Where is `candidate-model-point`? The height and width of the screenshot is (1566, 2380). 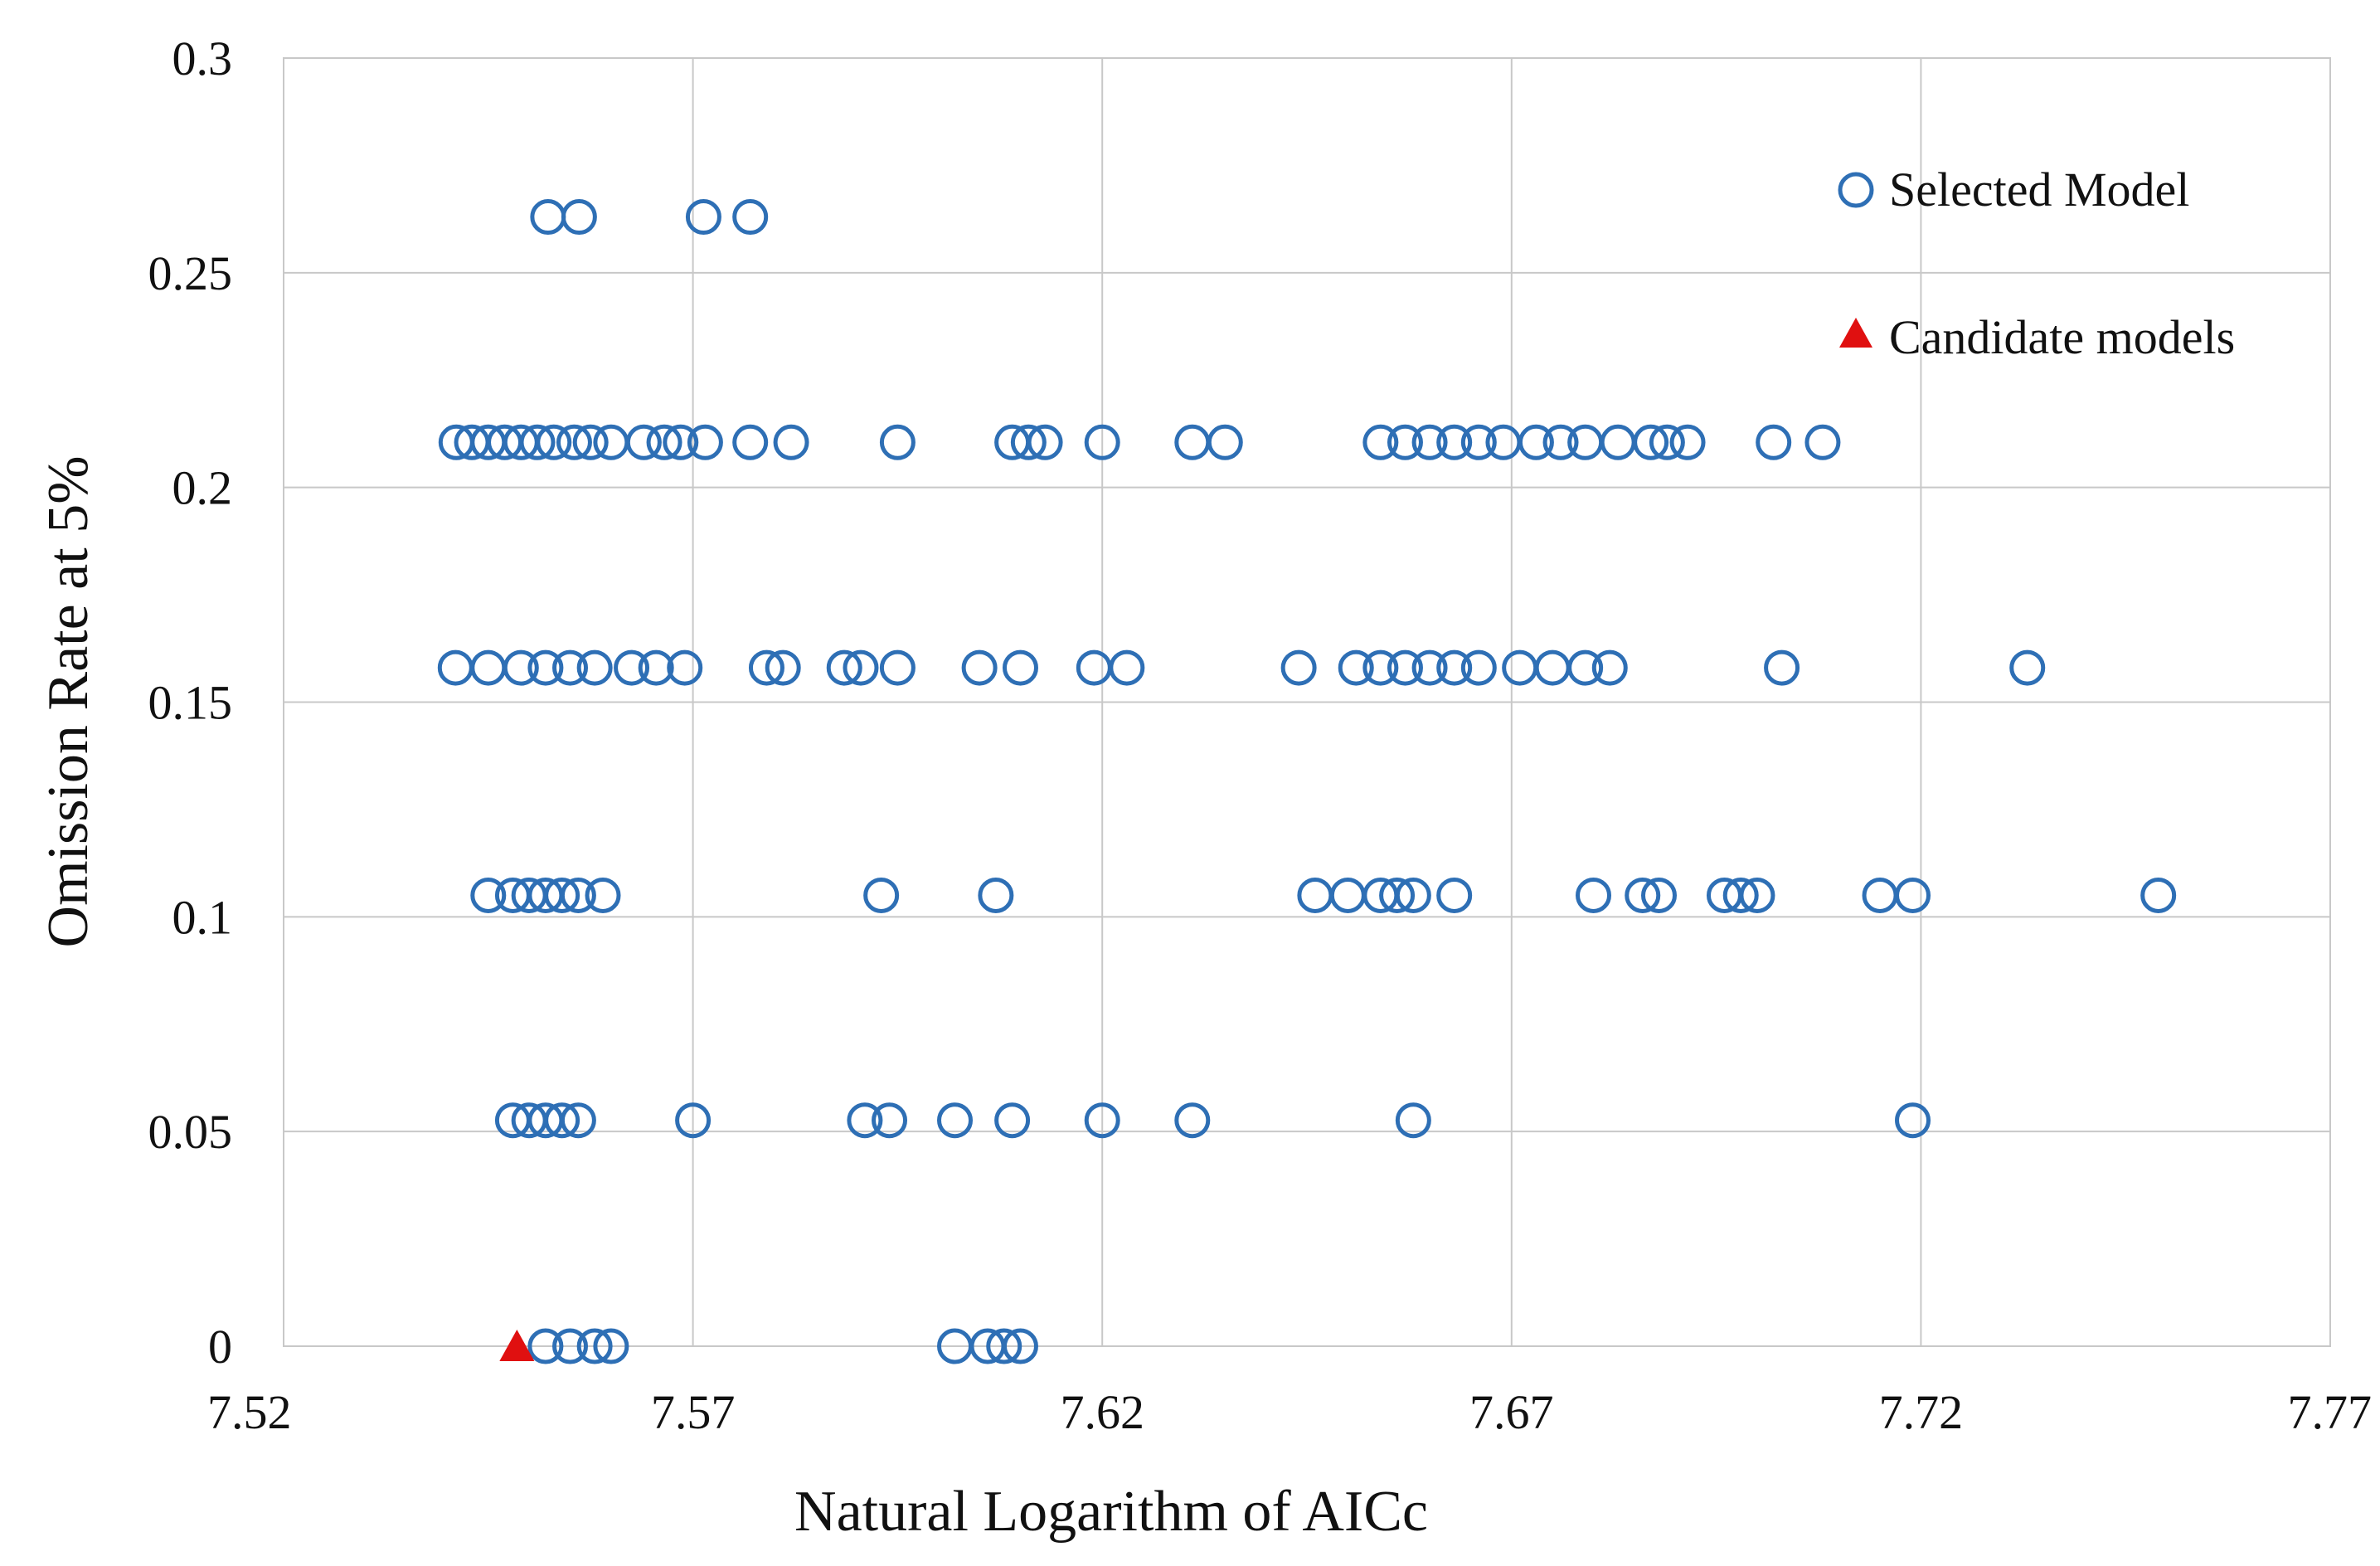 candidate-model-point is located at coordinates (517, 1345).